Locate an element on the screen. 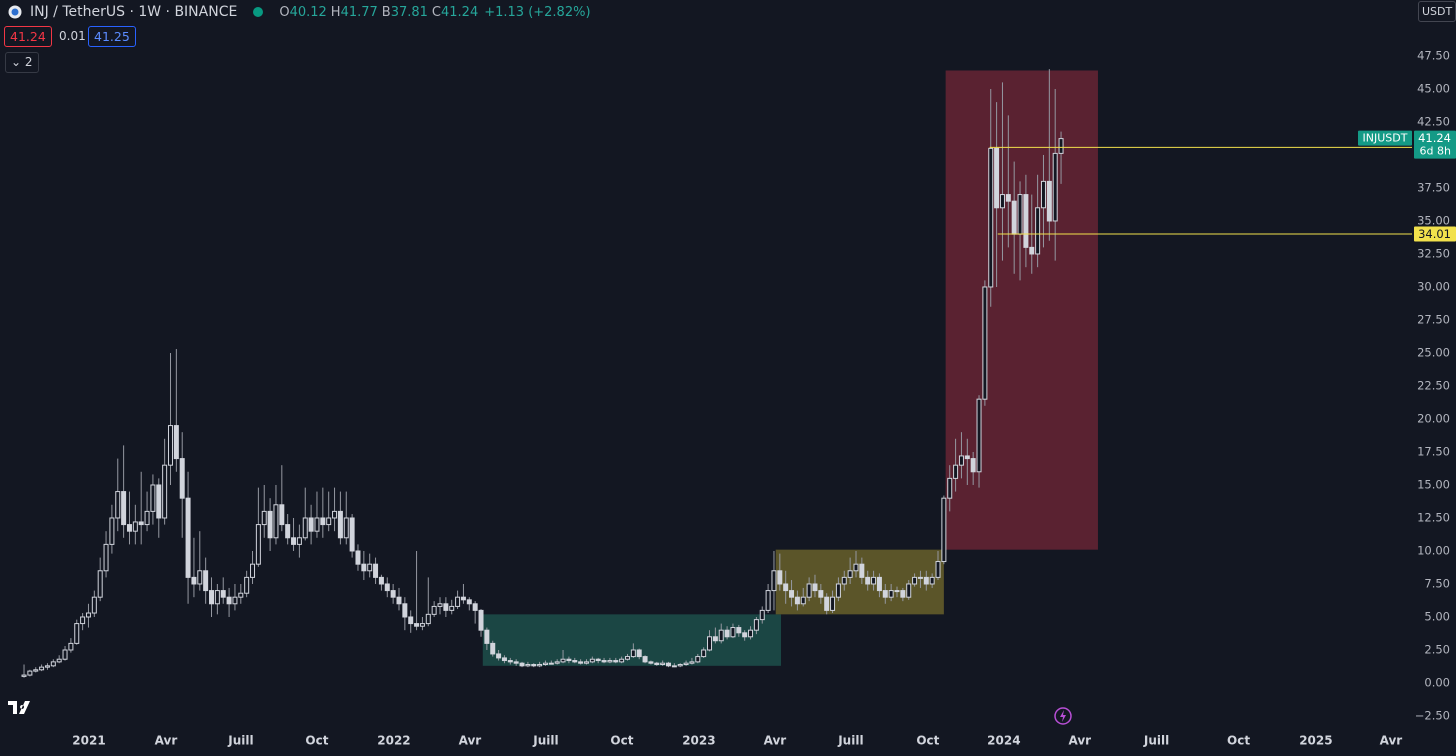  change: +1.13 (+2.82%) is located at coordinates (537, 12).